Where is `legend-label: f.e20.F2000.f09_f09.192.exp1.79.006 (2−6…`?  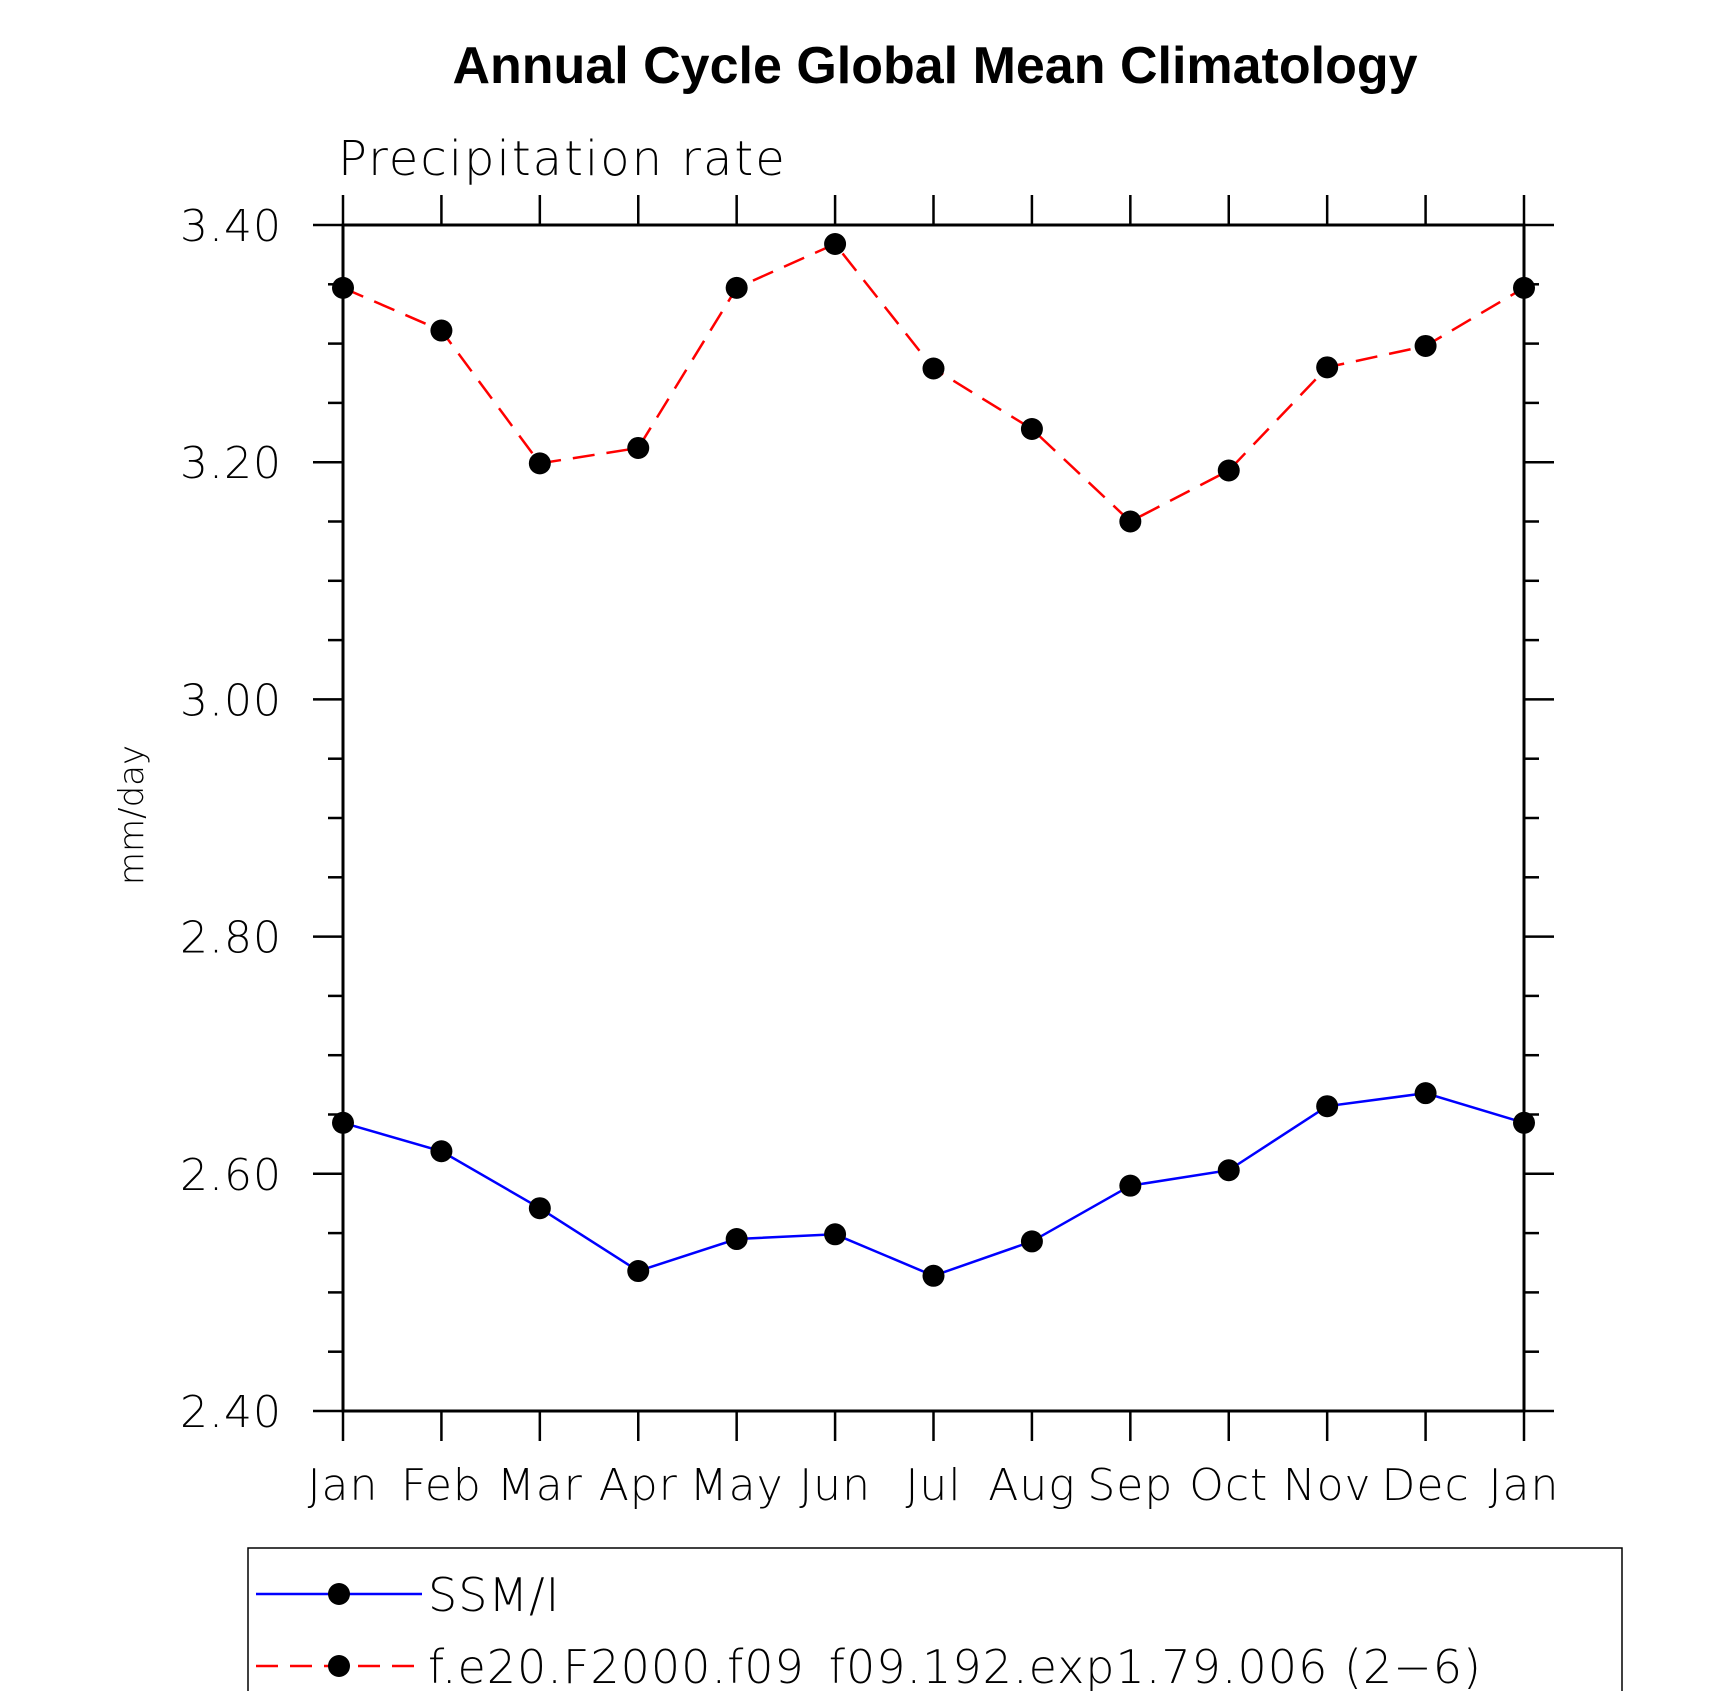 legend-label: f.e20.F2000.f09_f09.192.exp1.79.006 (2−6… is located at coordinates (955, 1665).